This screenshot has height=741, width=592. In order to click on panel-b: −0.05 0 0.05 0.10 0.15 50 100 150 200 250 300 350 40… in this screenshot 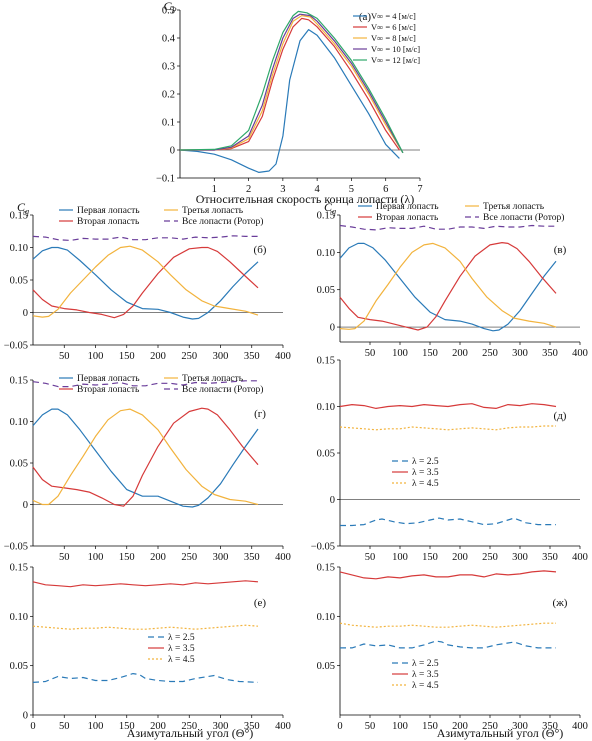, I will do `click(147, 281)`.